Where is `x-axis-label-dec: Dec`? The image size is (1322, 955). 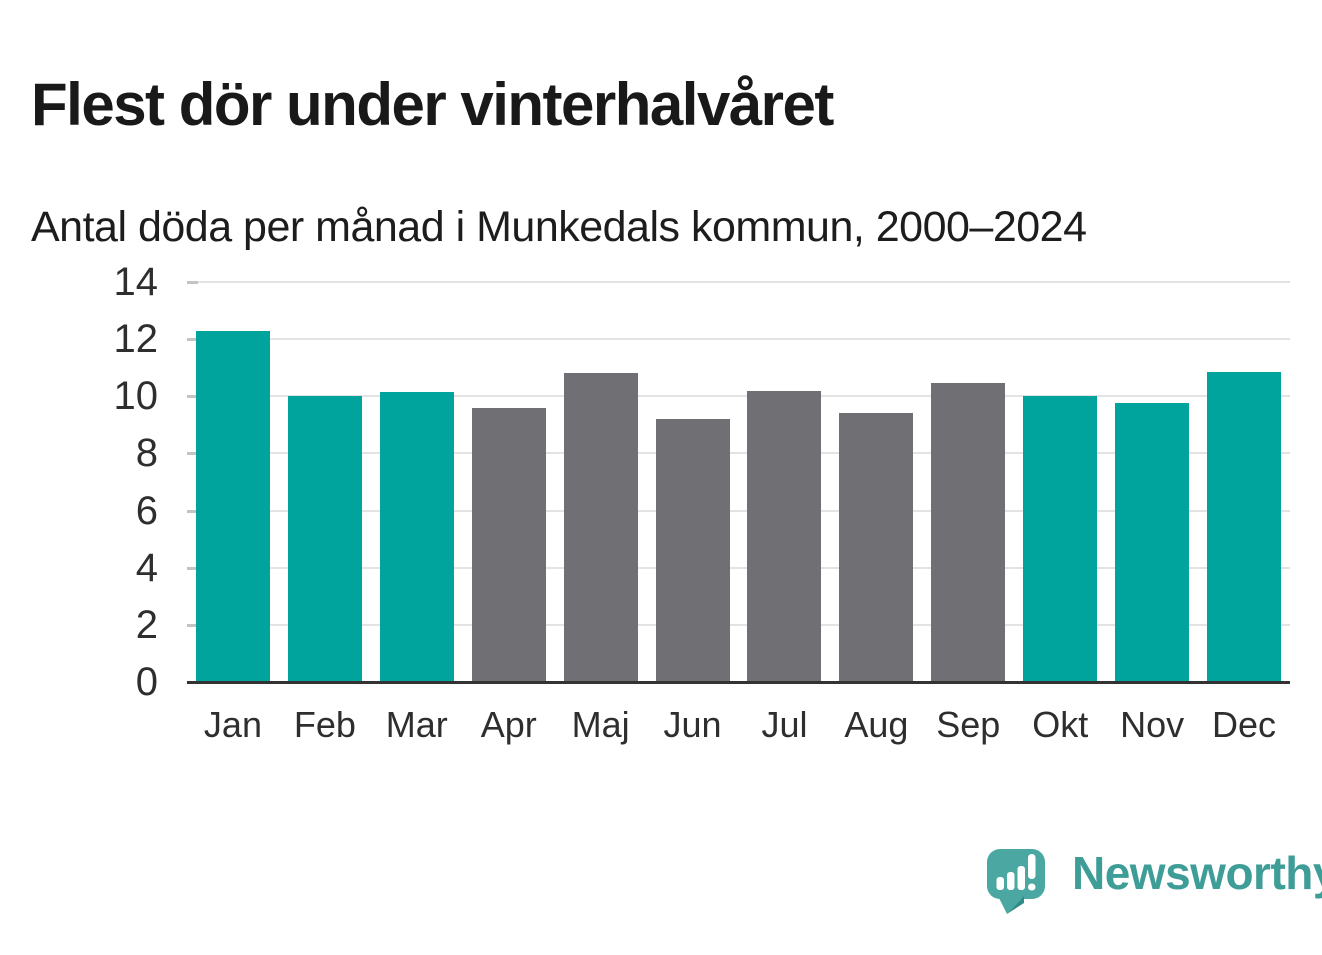 x-axis-label-dec: Dec is located at coordinates (1244, 724).